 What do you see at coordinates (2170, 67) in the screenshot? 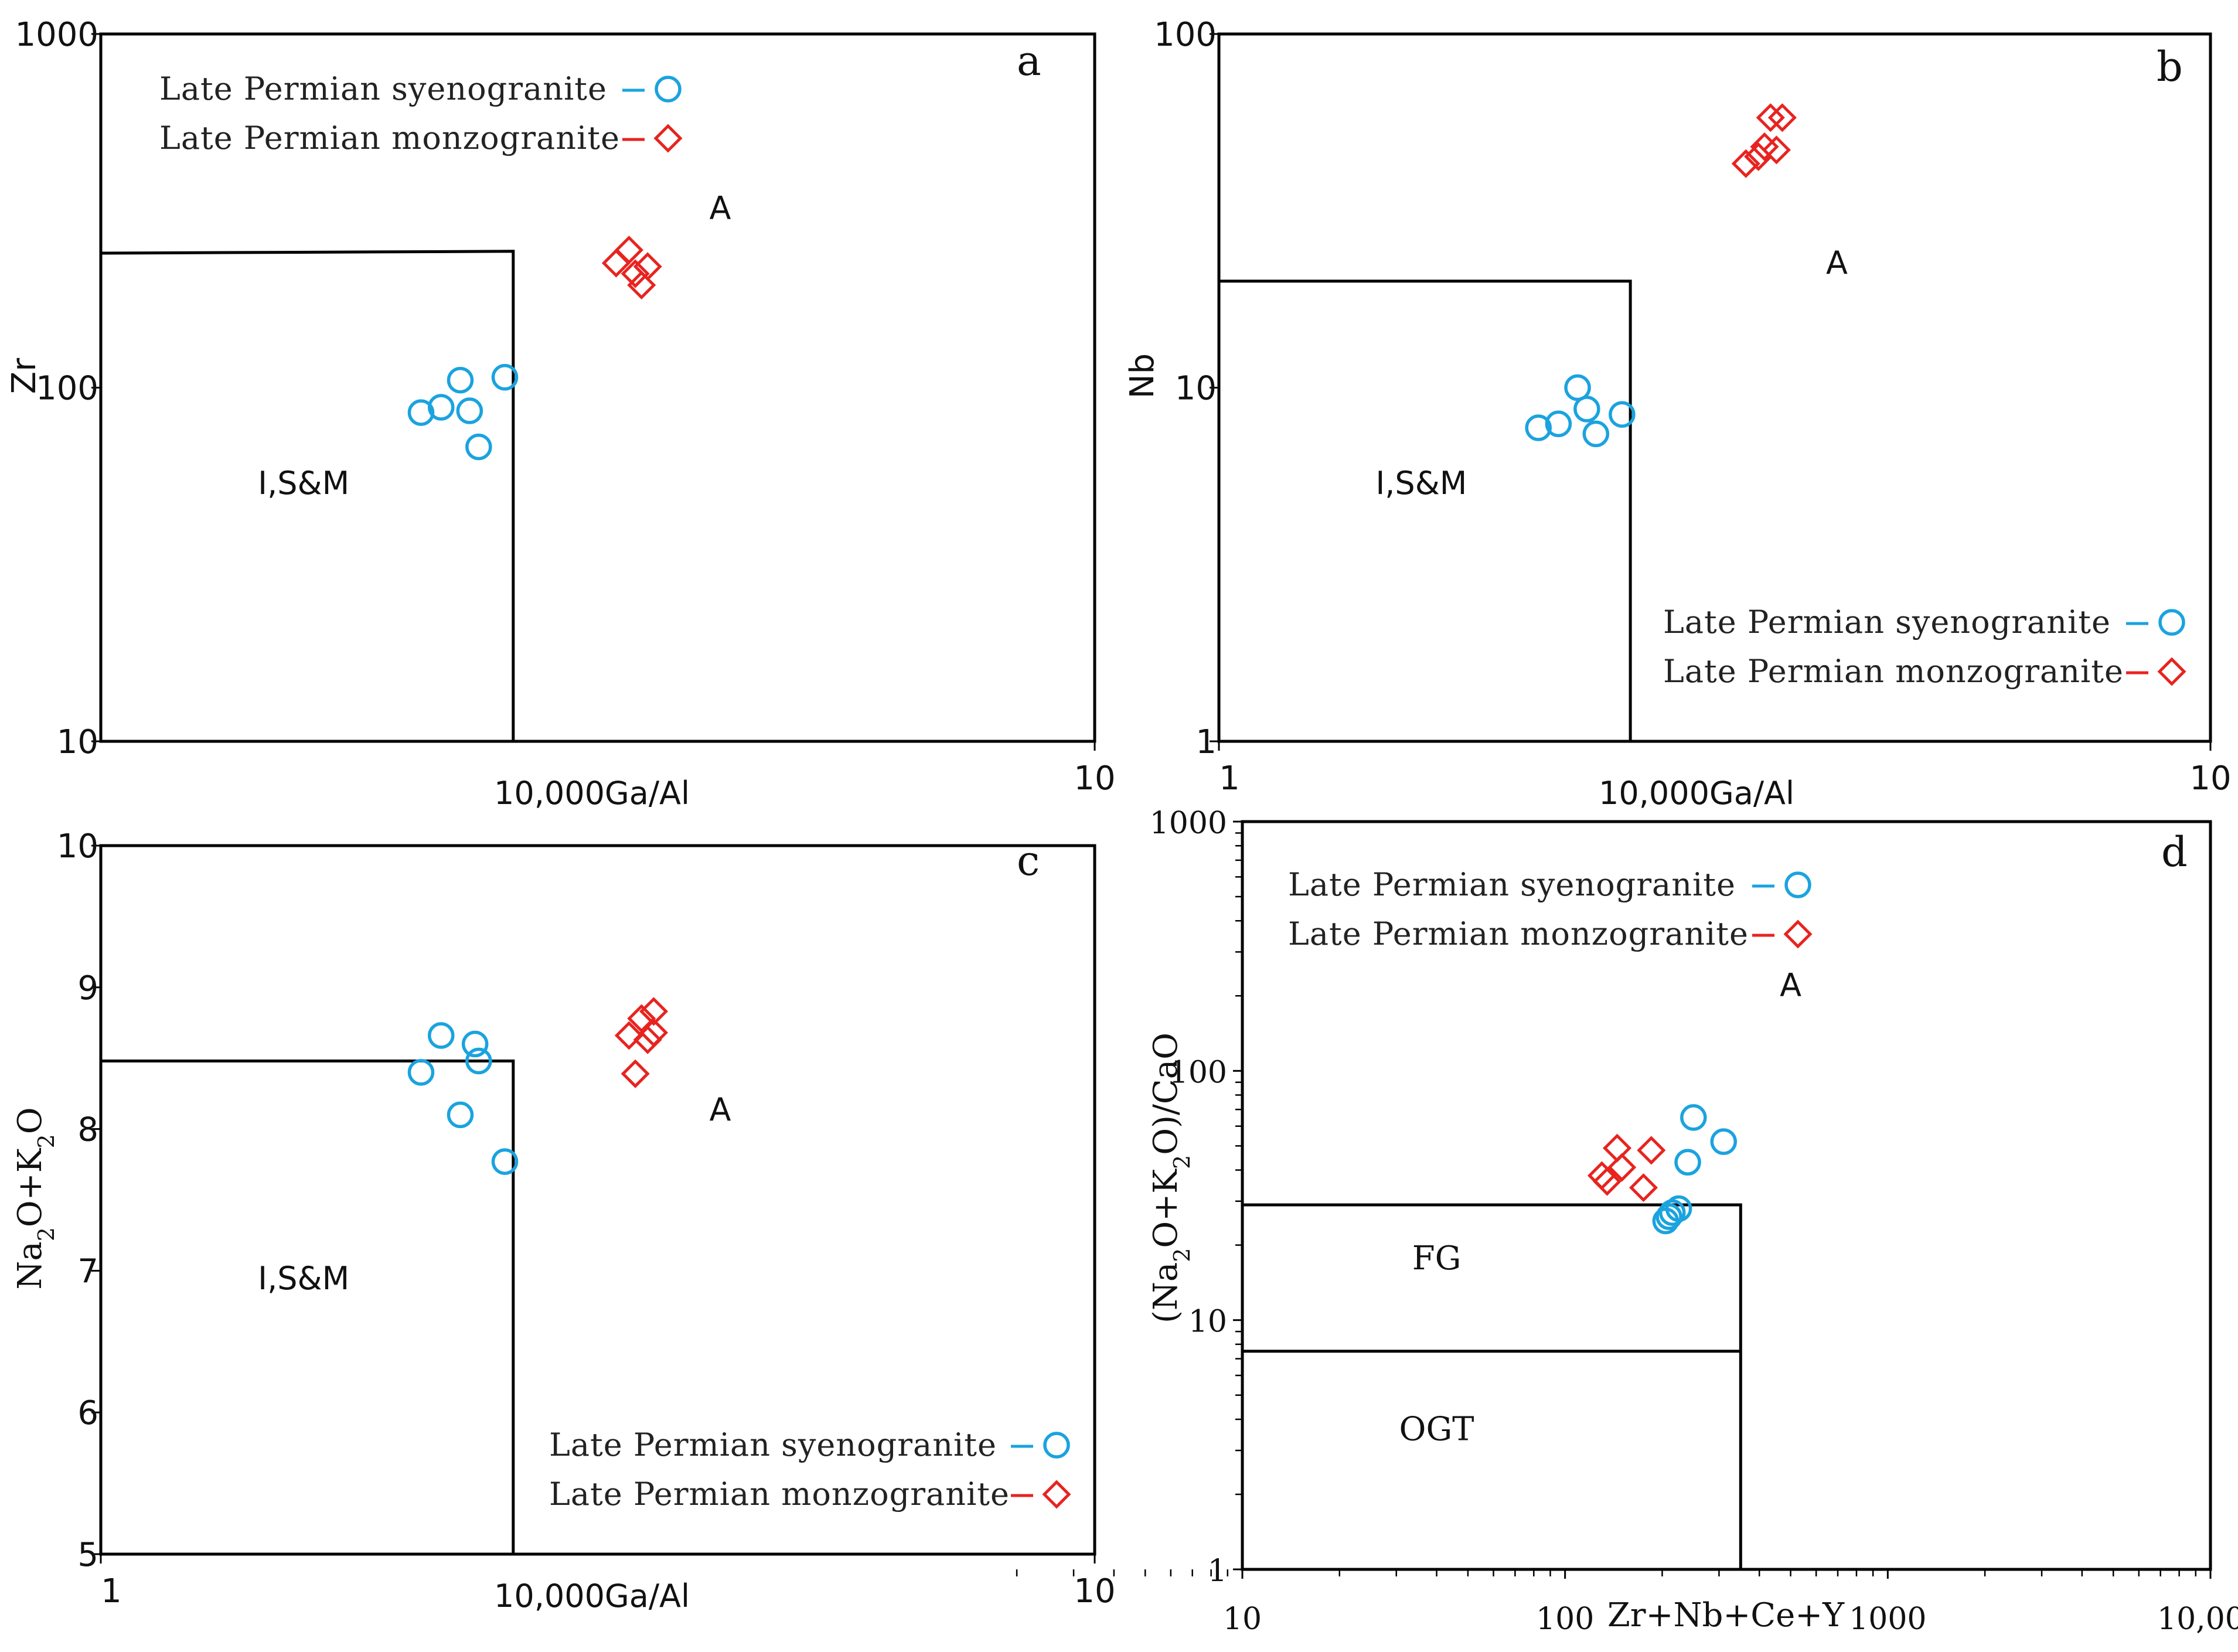
I see `panel-letter: b` at bounding box center [2170, 67].